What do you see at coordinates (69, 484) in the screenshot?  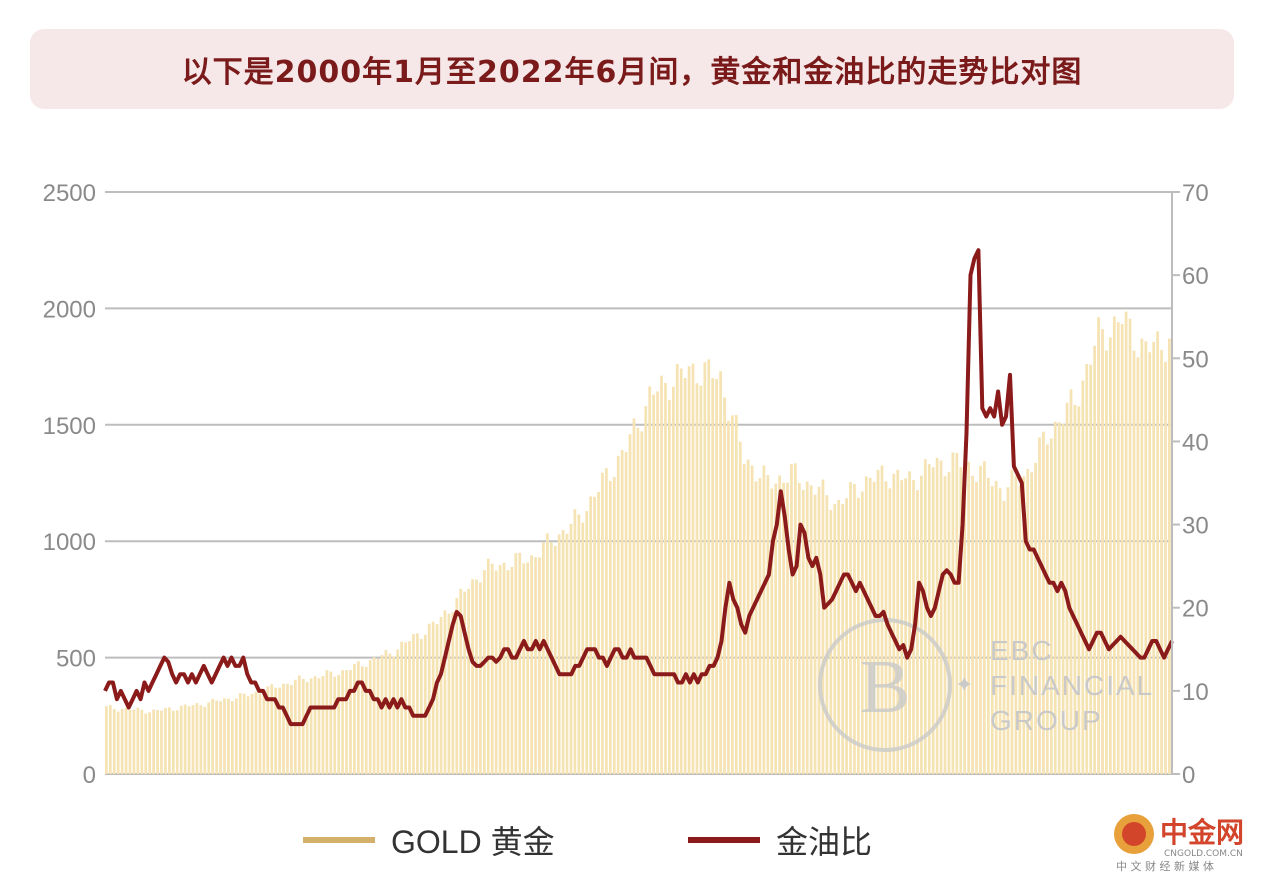 I see `left-axis: 0 500 1000 1500 2000 2500` at bounding box center [69, 484].